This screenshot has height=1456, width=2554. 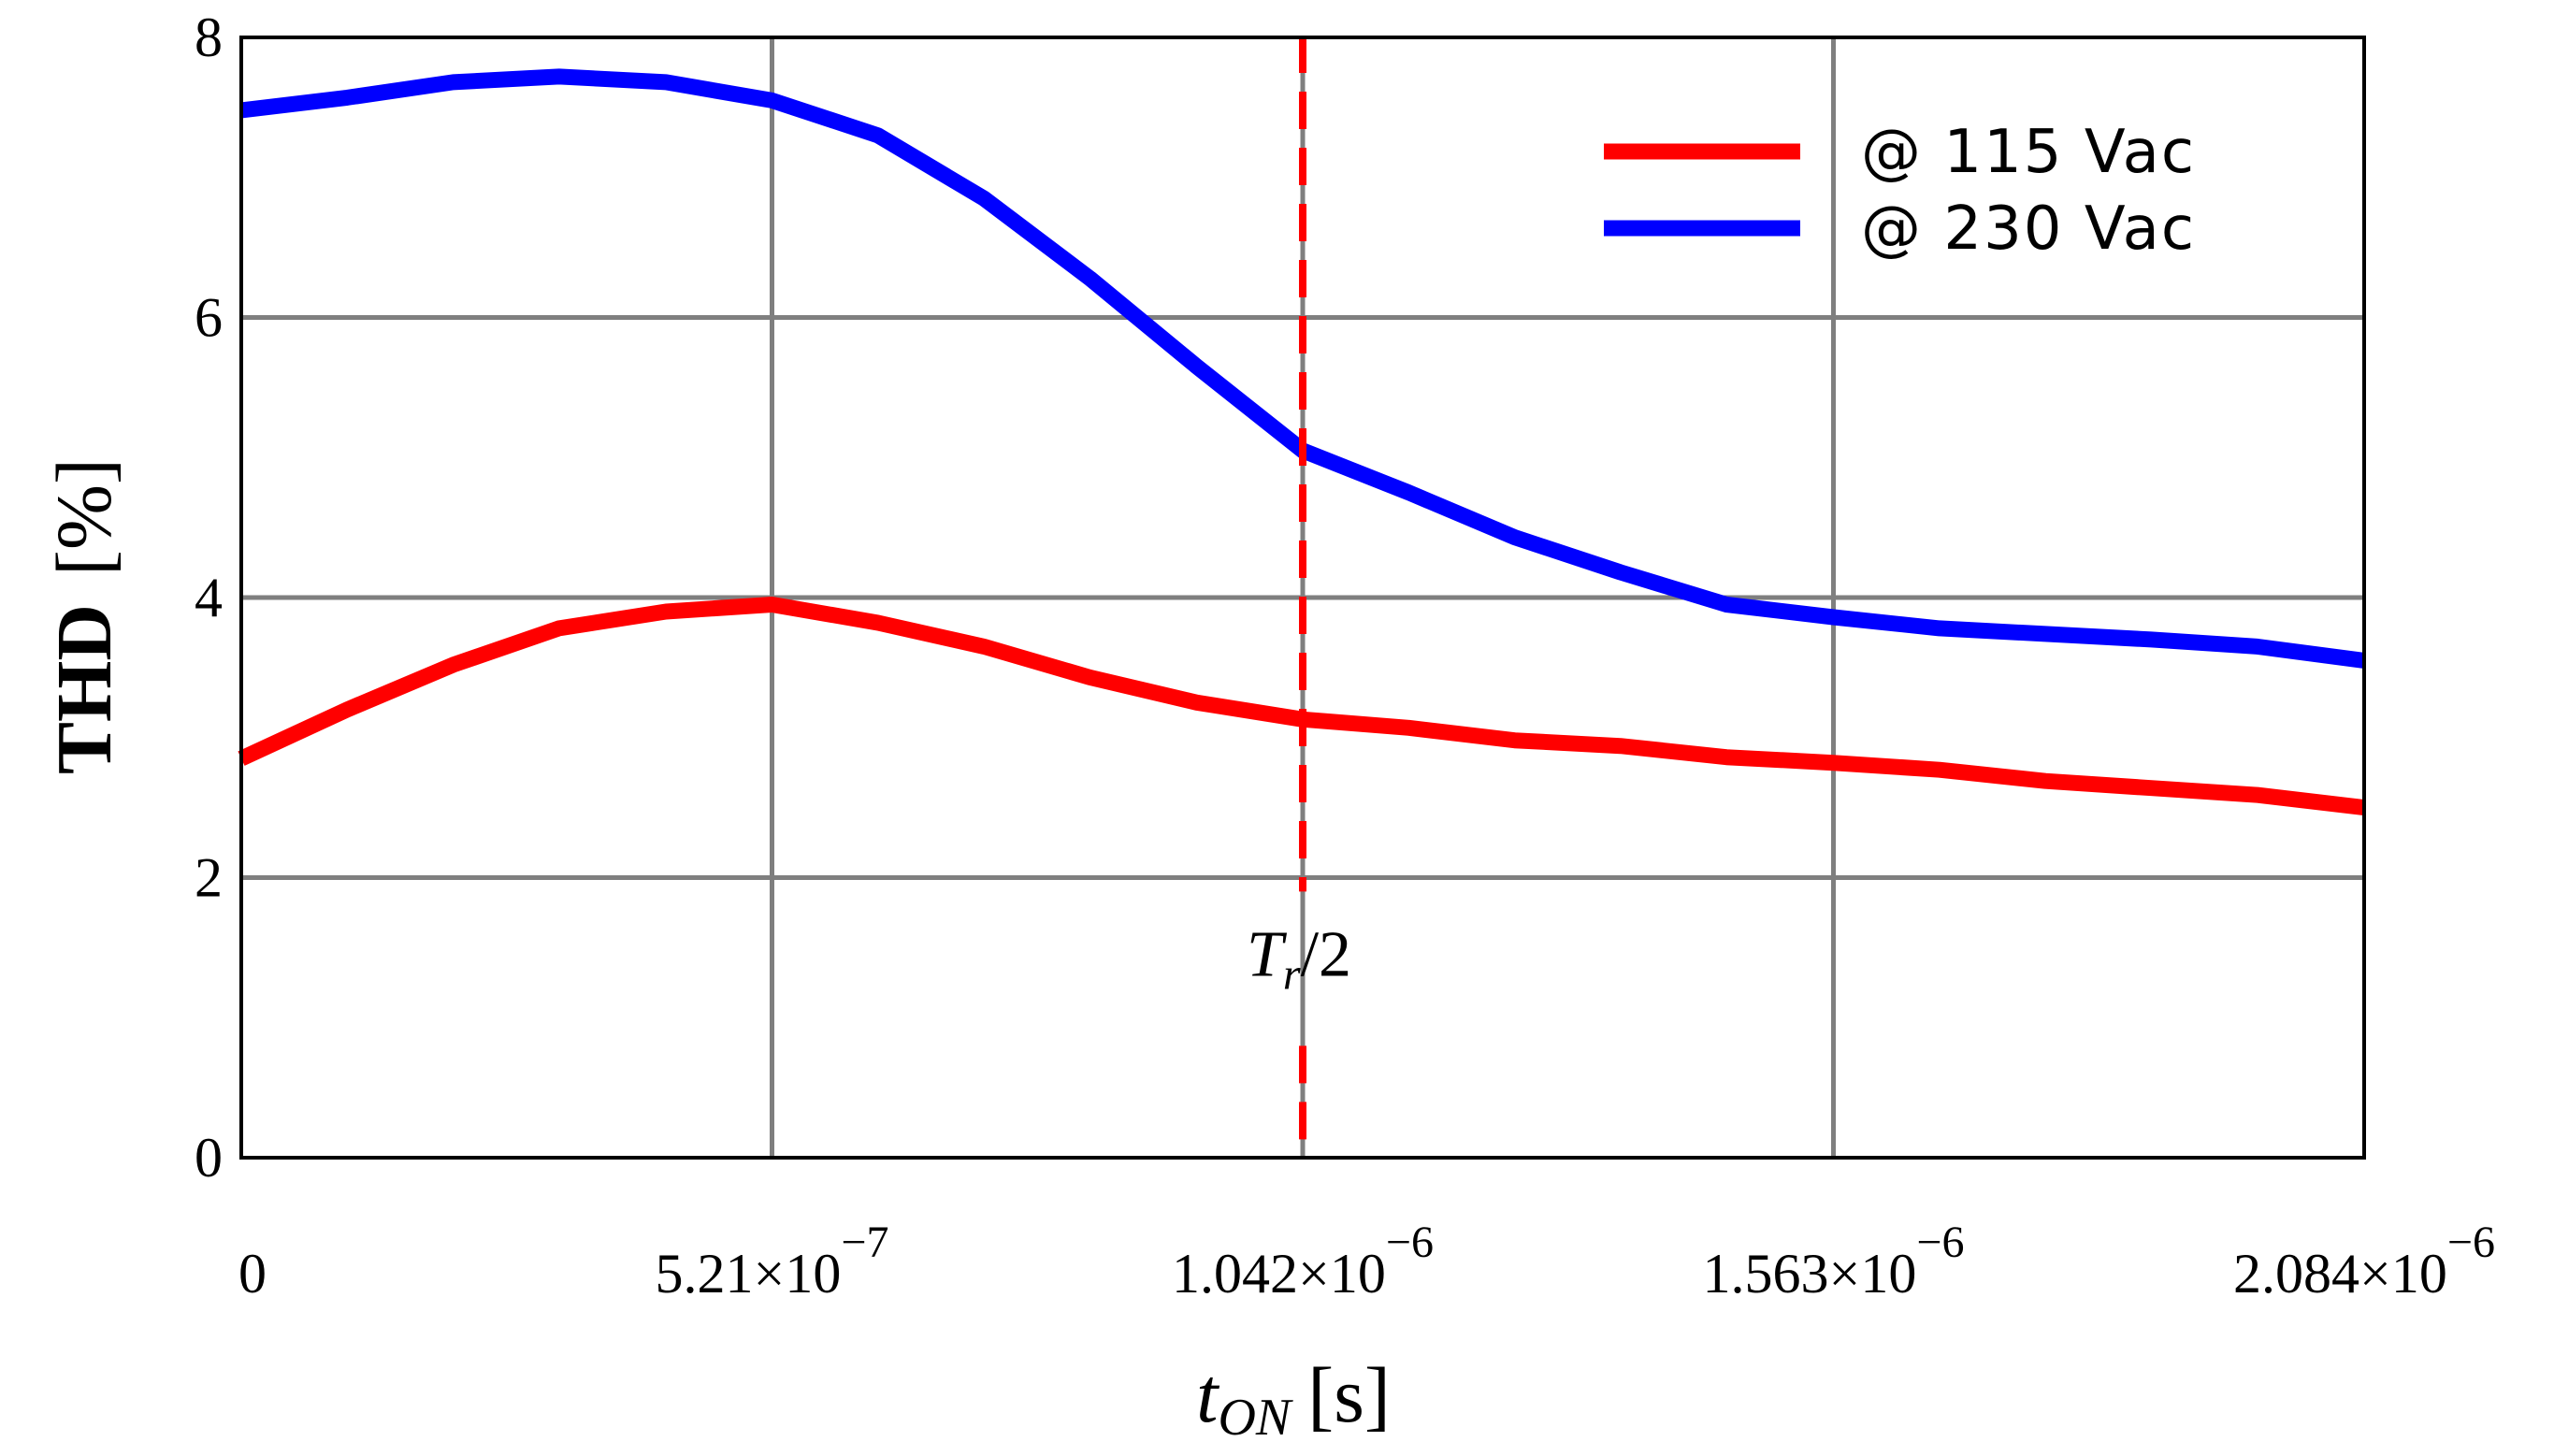 What do you see at coordinates (84, 689) in the screenshot?
I see `y-axis-label-main: THD` at bounding box center [84, 689].